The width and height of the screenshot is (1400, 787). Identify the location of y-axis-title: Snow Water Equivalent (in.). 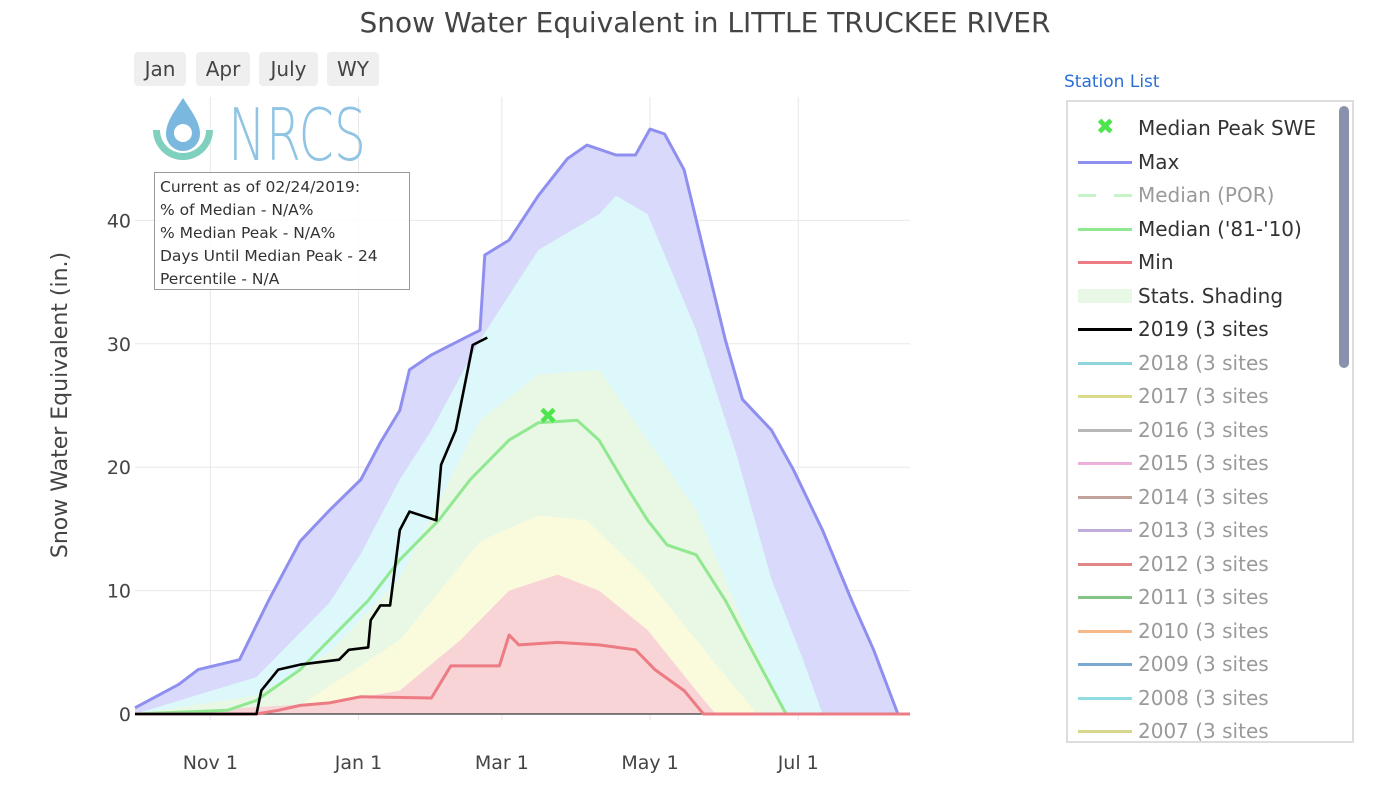
(60, 405).